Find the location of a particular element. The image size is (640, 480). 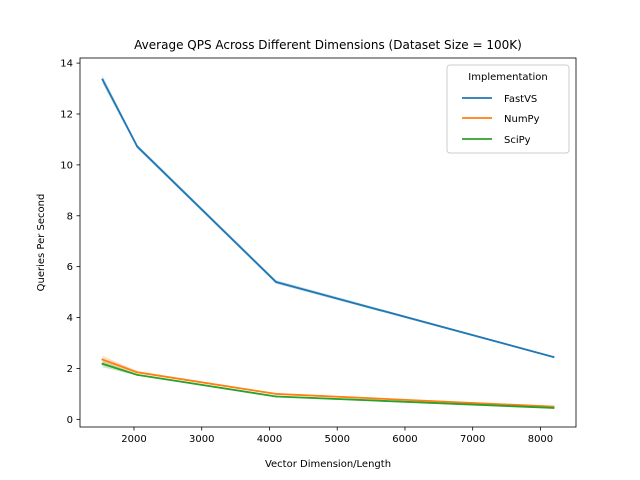

x-tick-label: 2000 is located at coordinates (133, 439).